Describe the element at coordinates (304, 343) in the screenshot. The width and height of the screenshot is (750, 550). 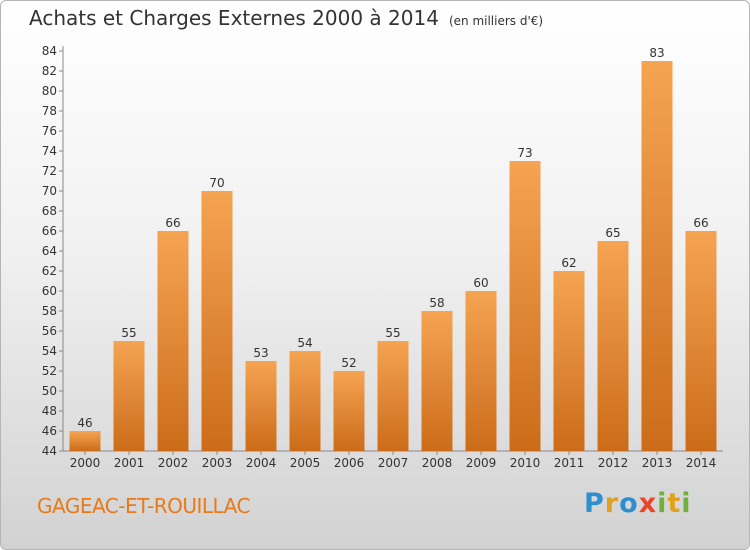
I see `data-label: 54` at that location.